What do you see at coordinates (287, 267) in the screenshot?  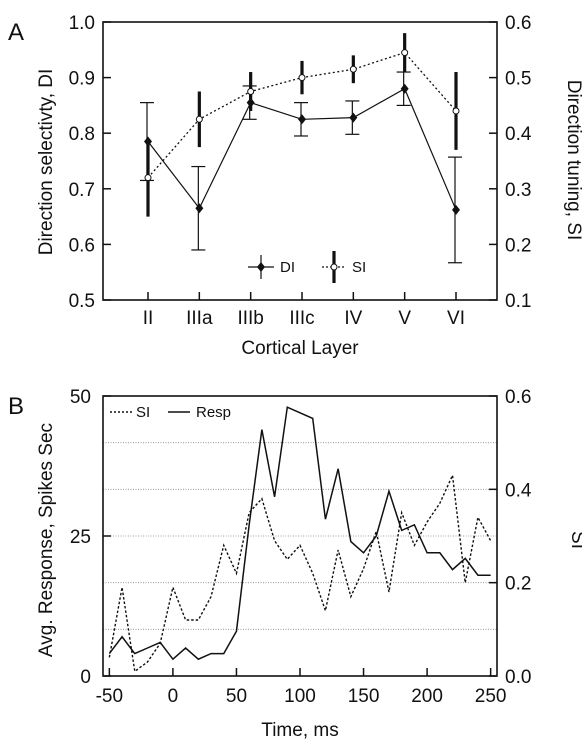 I see `legend-di-label: DI` at bounding box center [287, 267].